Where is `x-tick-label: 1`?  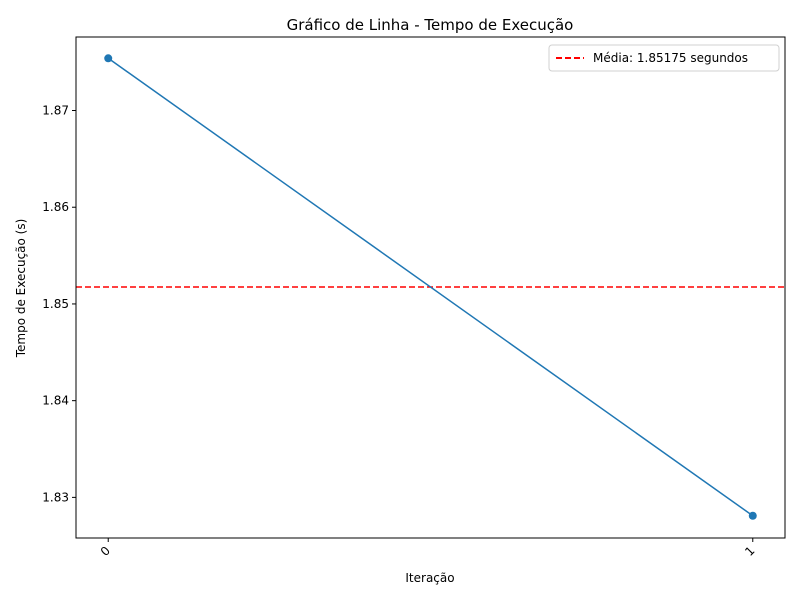 x-tick-label: 1 is located at coordinates (749, 551).